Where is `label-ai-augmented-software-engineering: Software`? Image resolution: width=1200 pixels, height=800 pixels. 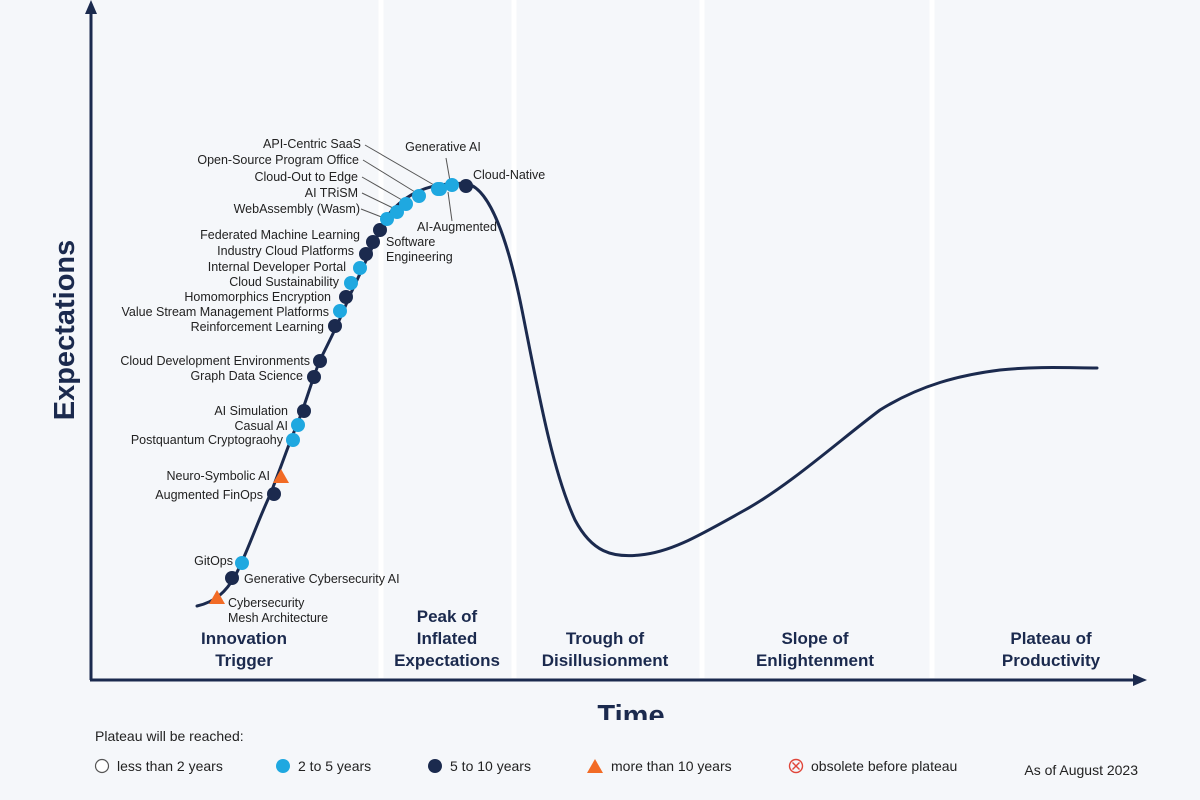 label-ai-augmented-software-engineering: Software is located at coordinates (410, 242).